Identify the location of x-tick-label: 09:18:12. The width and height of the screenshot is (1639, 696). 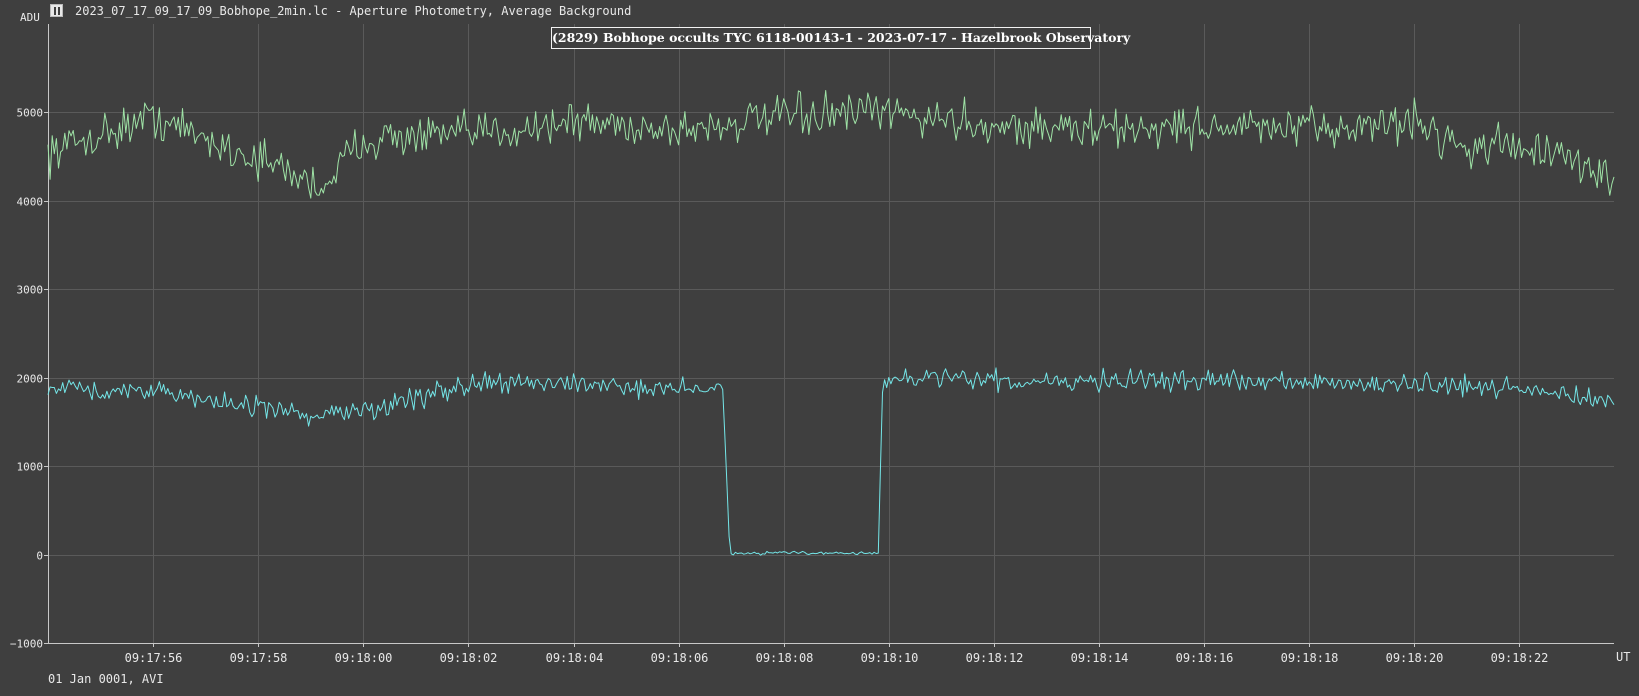
(995, 658).